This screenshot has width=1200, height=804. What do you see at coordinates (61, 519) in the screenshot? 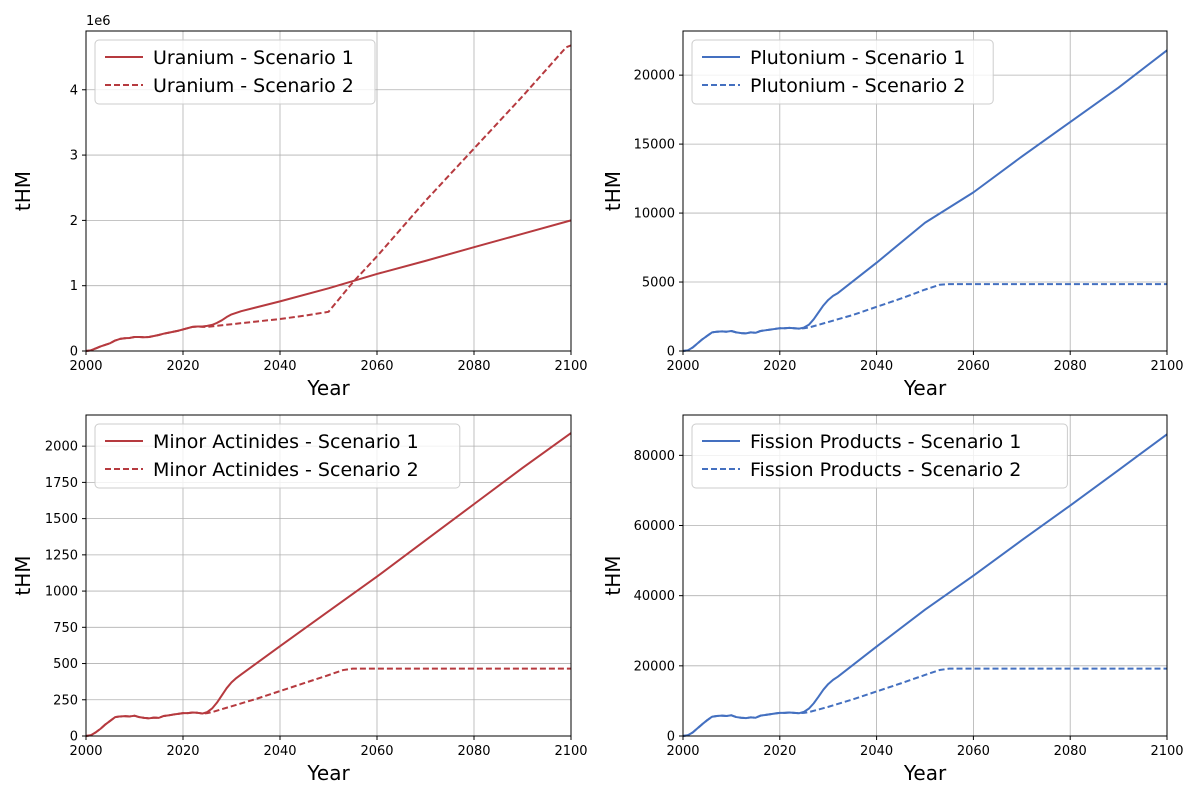
I see `y-tick-label: 1500` at bounding box center [61, 519].